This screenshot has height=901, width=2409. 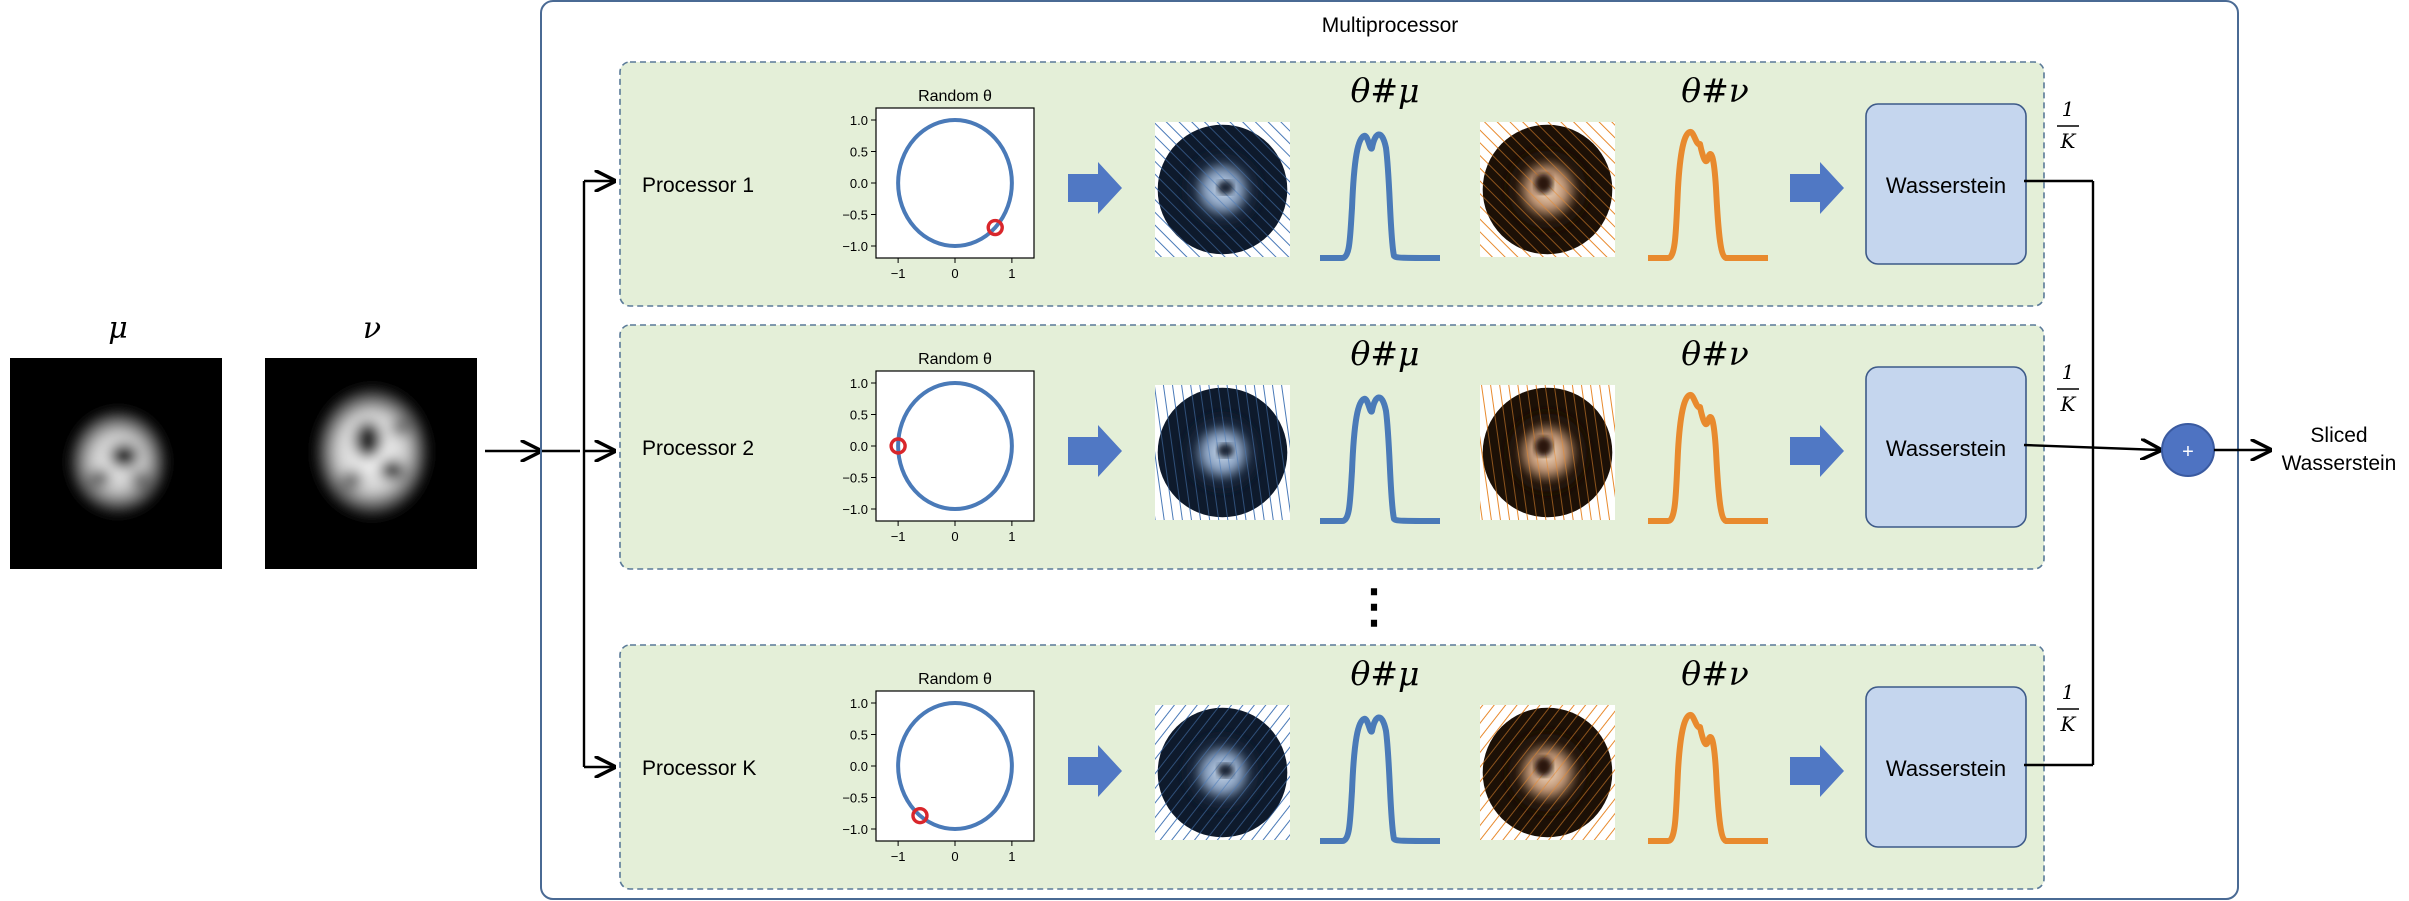 I want to click on sum-node: +, so click(x=2188, y=450).